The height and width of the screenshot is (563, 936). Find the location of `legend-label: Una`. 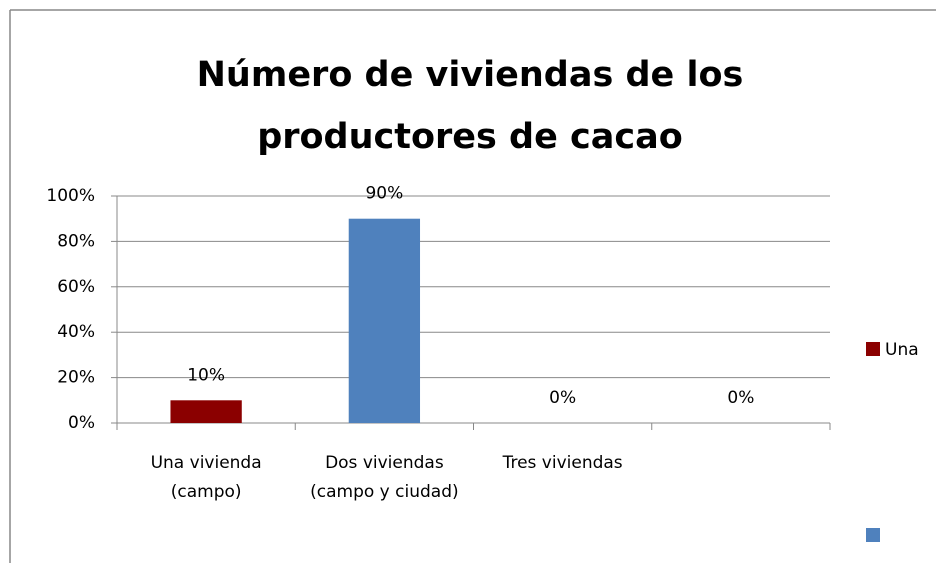

legend-label: Una is located at coordinates (902, 350).